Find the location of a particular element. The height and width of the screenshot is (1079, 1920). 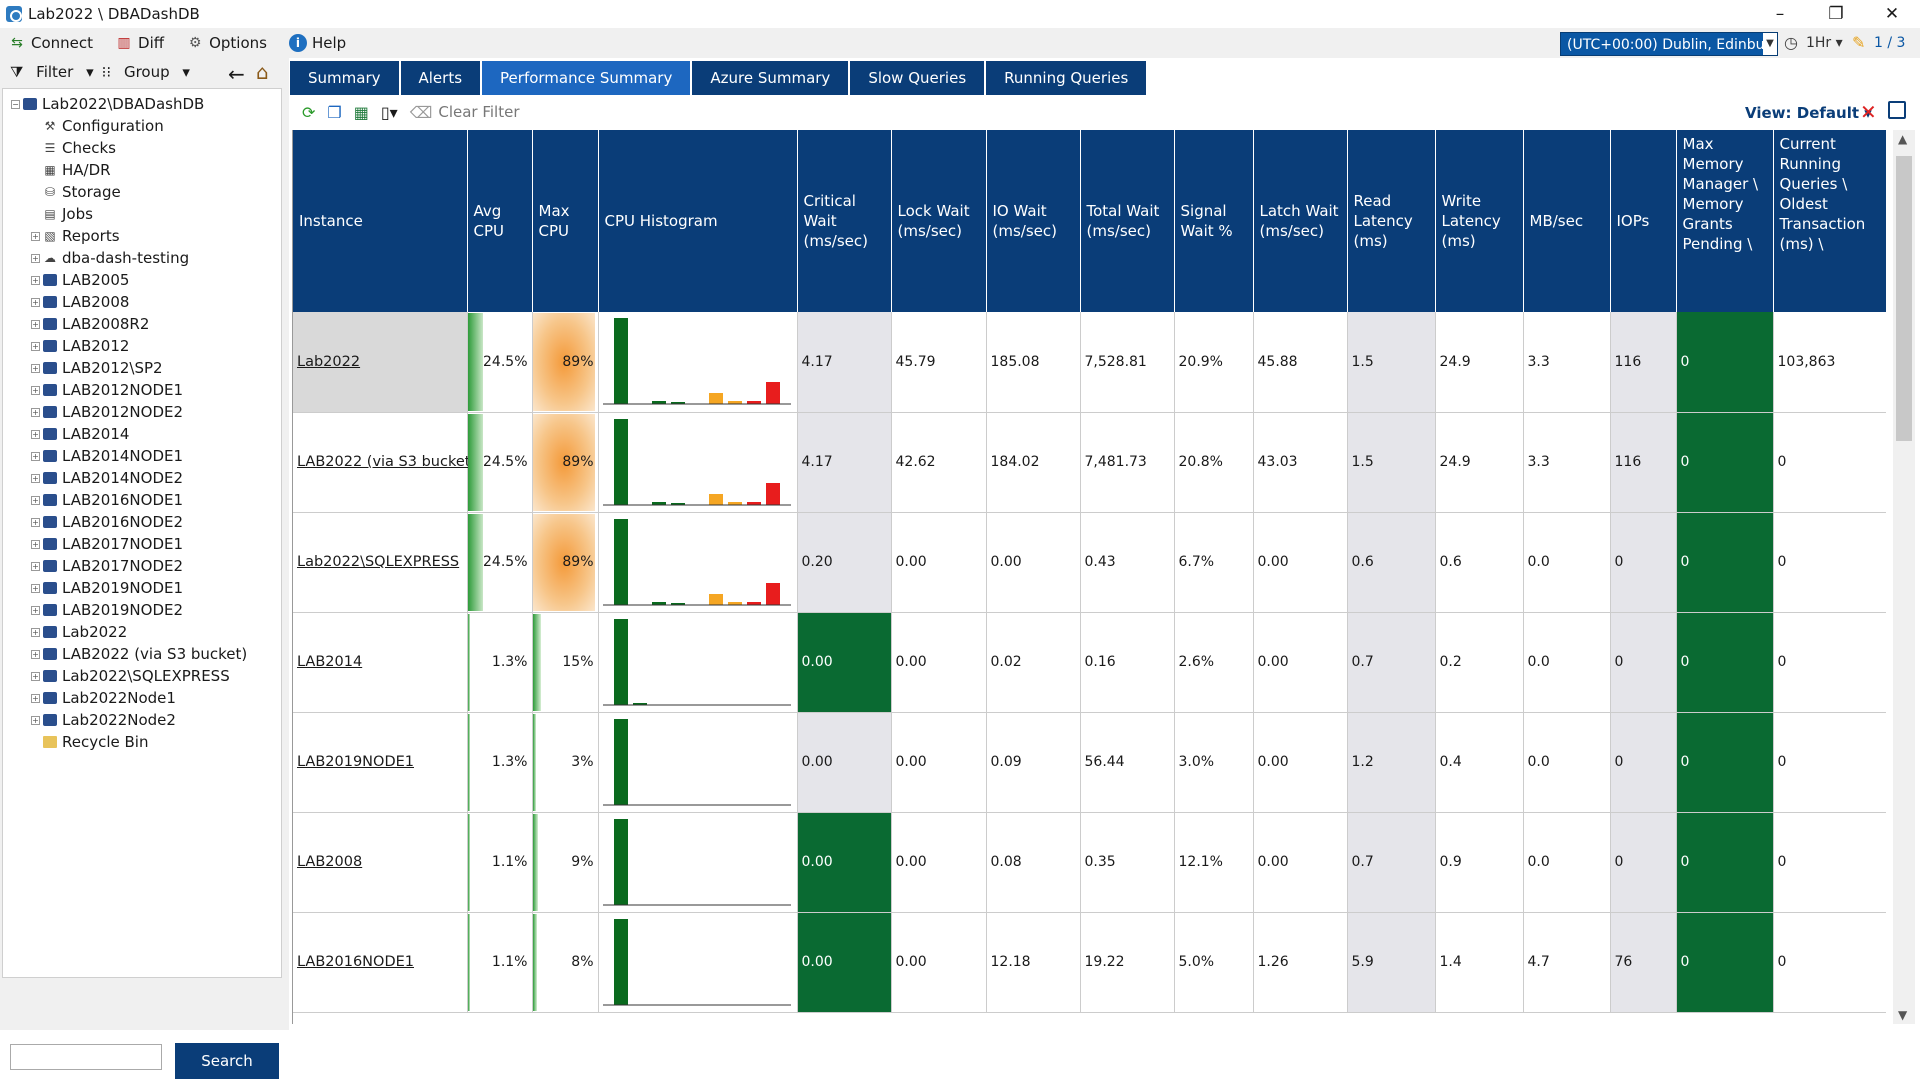

diff-menu: ▥ Diff is located at coordinates (139, 43).